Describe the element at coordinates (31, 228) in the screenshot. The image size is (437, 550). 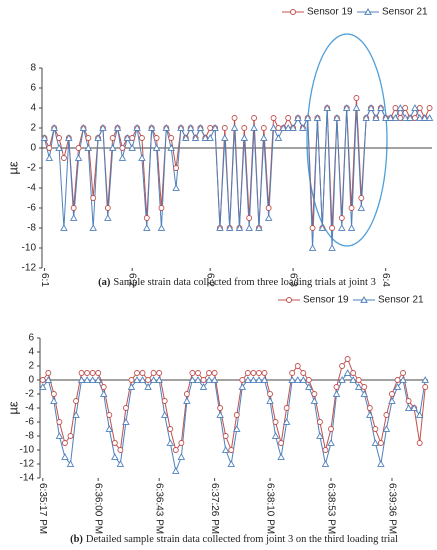
I see `y-tick-label: -8` at that location.